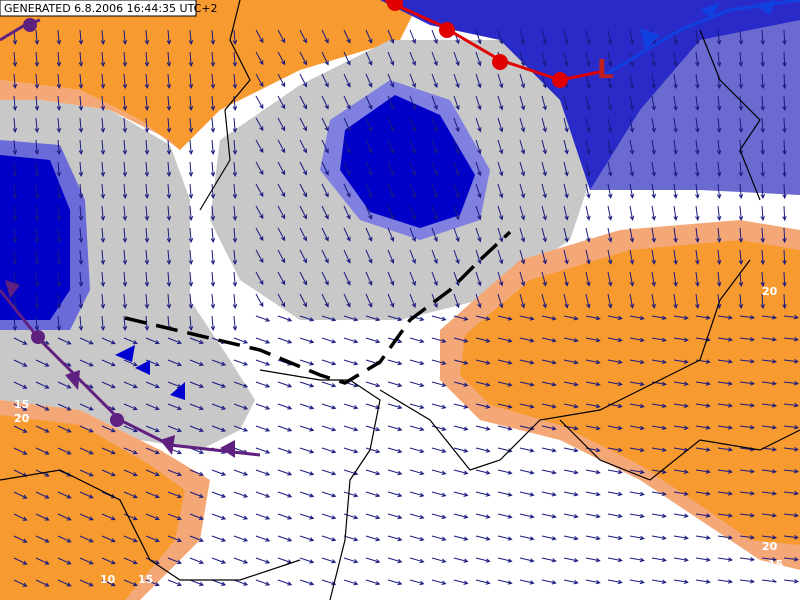  I want to click on front-symbol, so click(142, 367).